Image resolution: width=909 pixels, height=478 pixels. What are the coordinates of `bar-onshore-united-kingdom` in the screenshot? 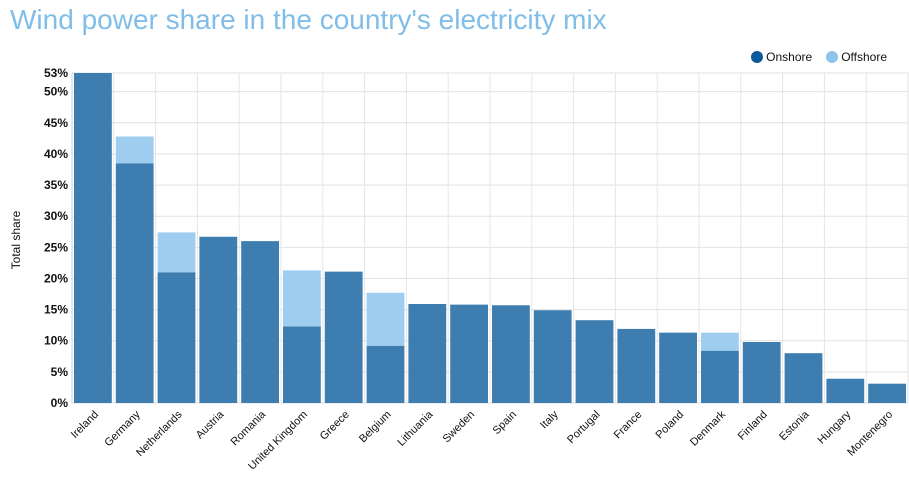 It's located at (302, 364).